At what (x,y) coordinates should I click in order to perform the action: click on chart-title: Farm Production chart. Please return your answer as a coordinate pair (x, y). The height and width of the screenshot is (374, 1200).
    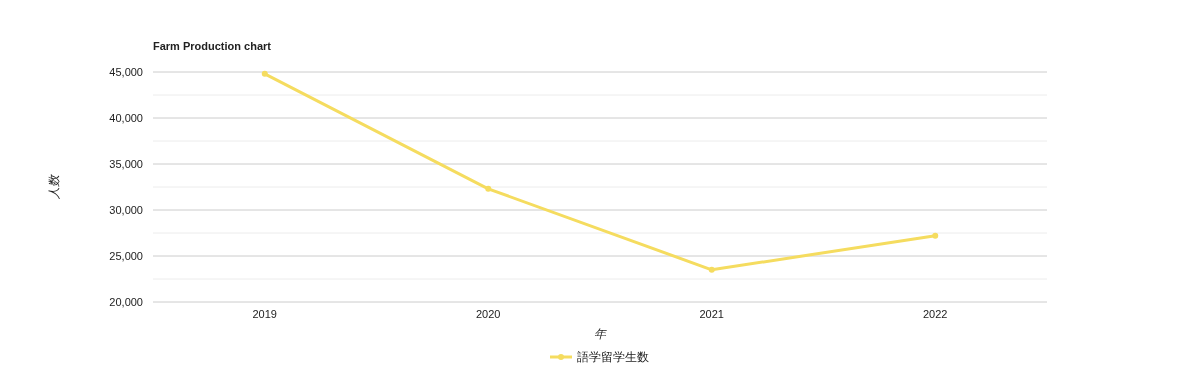
    Looking at the image, I should click on (212, 46).